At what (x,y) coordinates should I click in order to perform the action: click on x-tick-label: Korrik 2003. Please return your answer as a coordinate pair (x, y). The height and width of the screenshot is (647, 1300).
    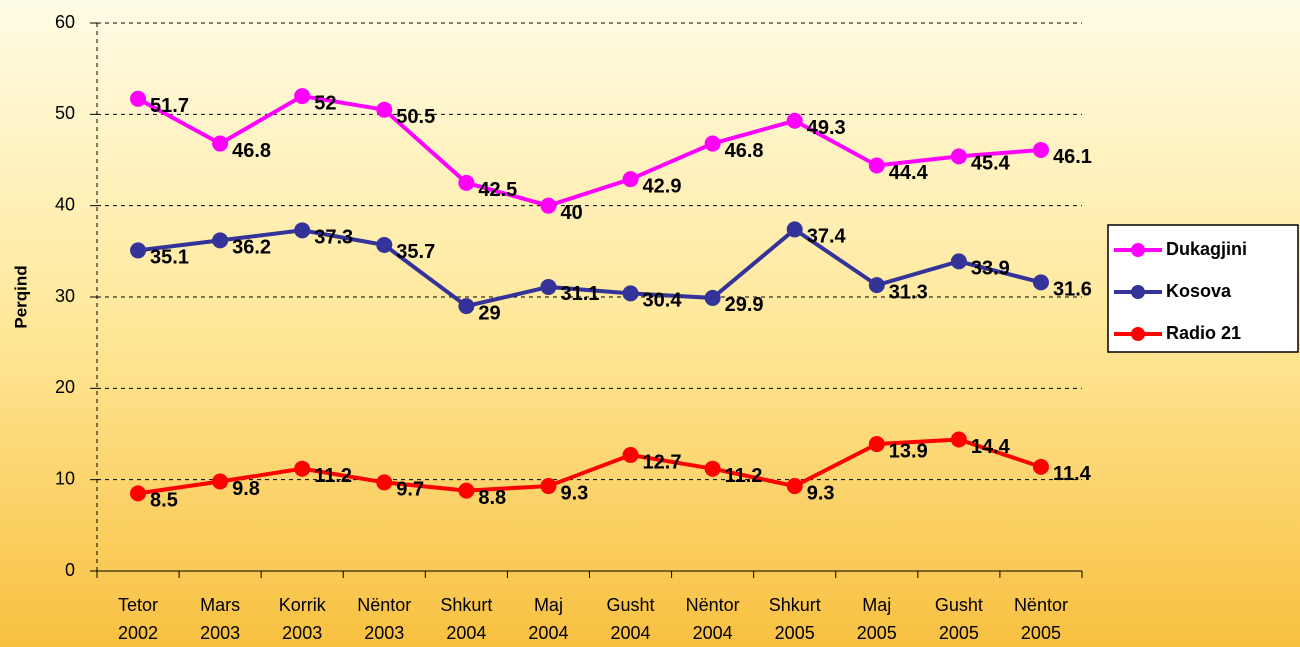
    Looking at the image, I should click on (303, 619).